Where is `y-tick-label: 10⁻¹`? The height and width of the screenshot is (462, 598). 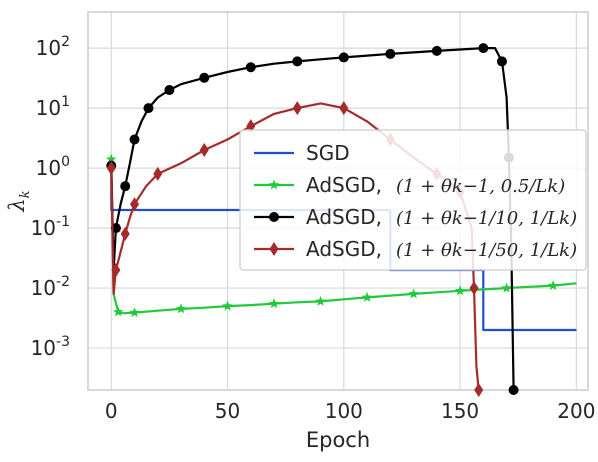
y-tick-label: 10⁻¹ is located at coordinates (50, 227).